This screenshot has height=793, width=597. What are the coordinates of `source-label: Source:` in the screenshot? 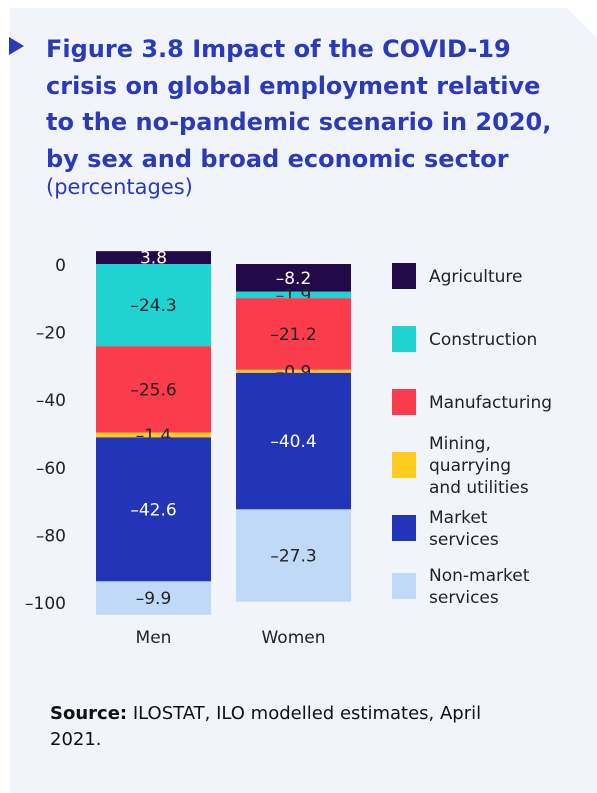 It's located at (89, 713).